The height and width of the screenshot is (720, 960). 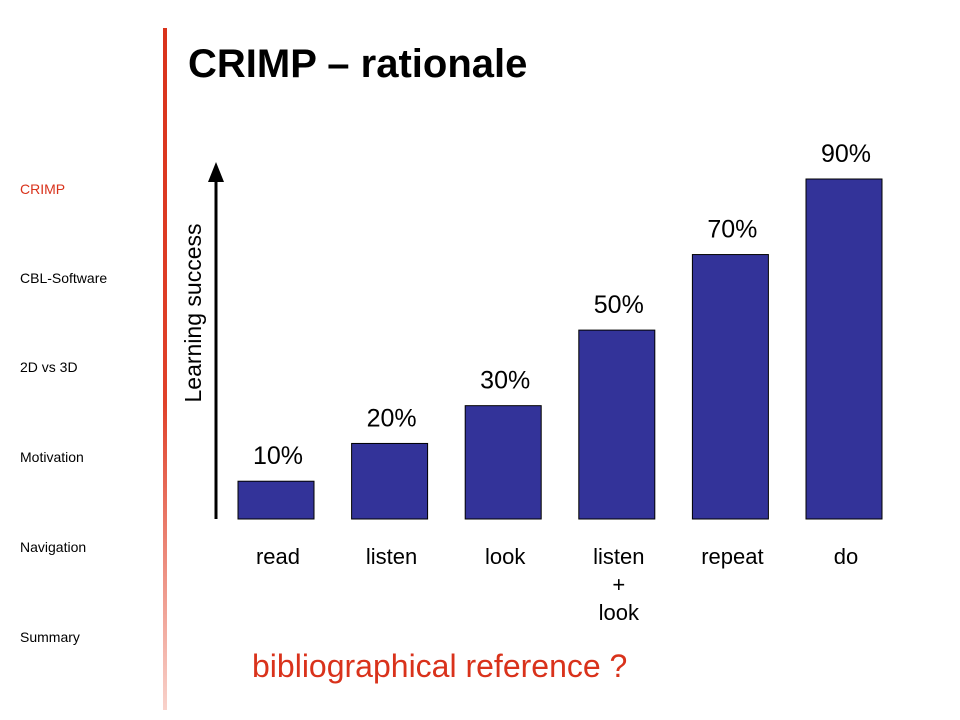 What do you see at coordinates (618, 584) in the screenshot?
I see `category-label-3: listen + look` at bounding box center [618, 584].